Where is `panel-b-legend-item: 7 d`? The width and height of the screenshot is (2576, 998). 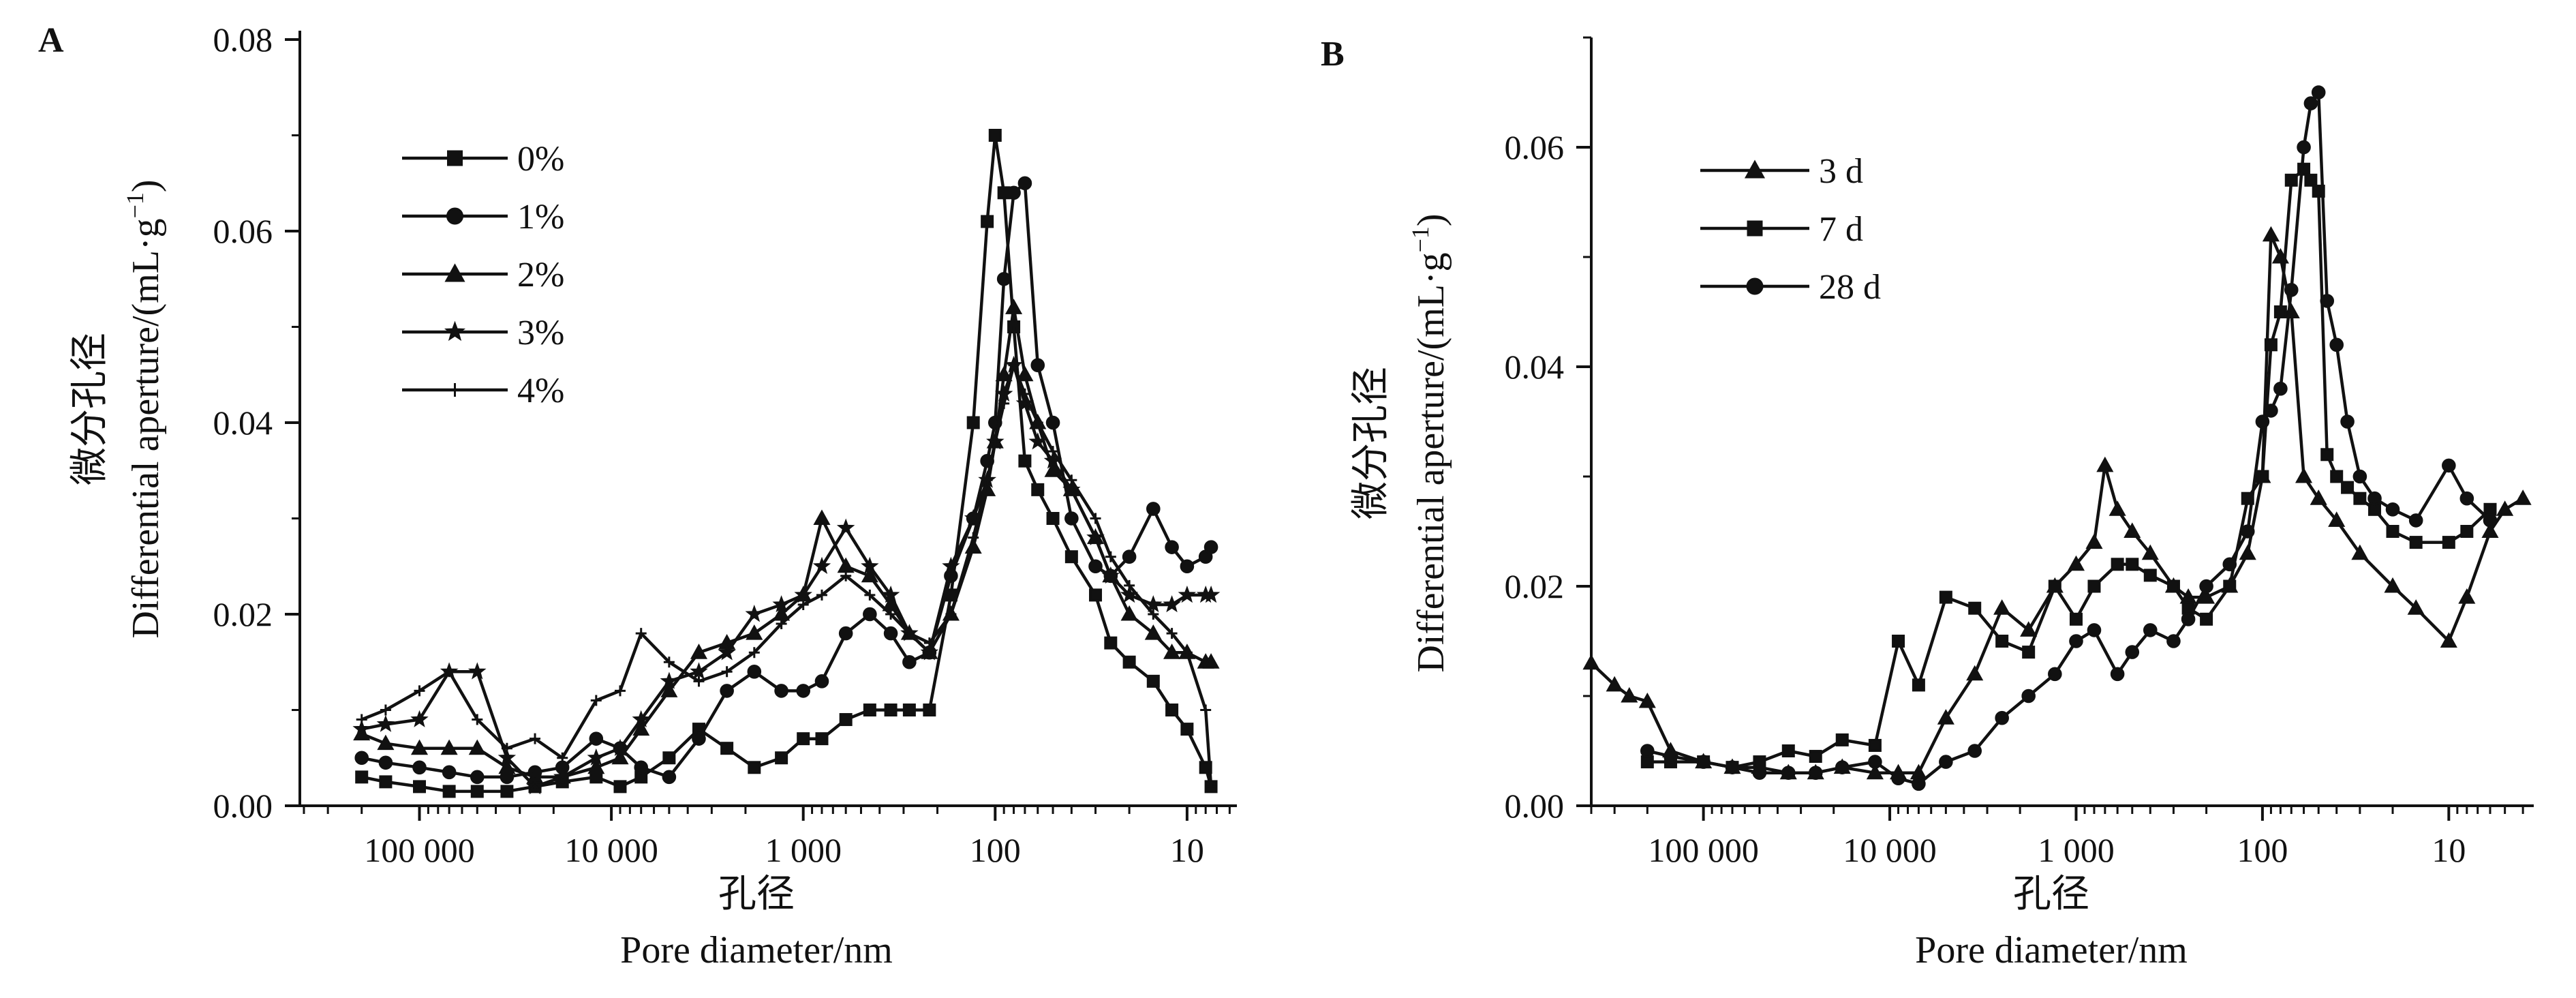 panel-b-legend-item: 7 d is located at coordinates (1782, 229).